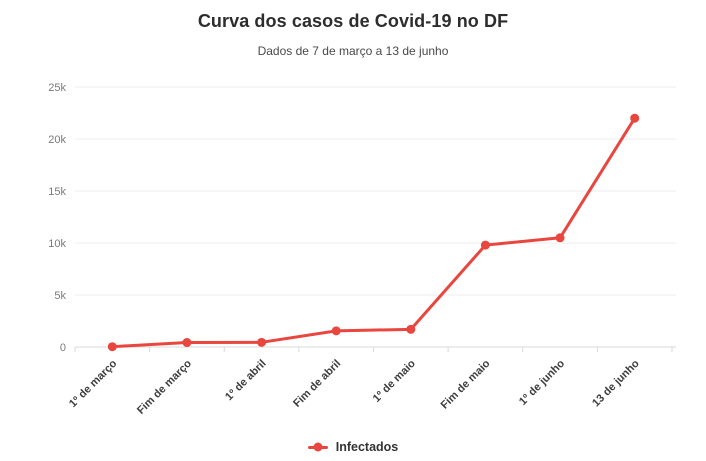 The width and height of the screenshot is (706, 461). What do you see at coordinates (57, 140) in the screenshot?
I see `y-axis-tick-label: 20k` at bounding box center [57, 140].